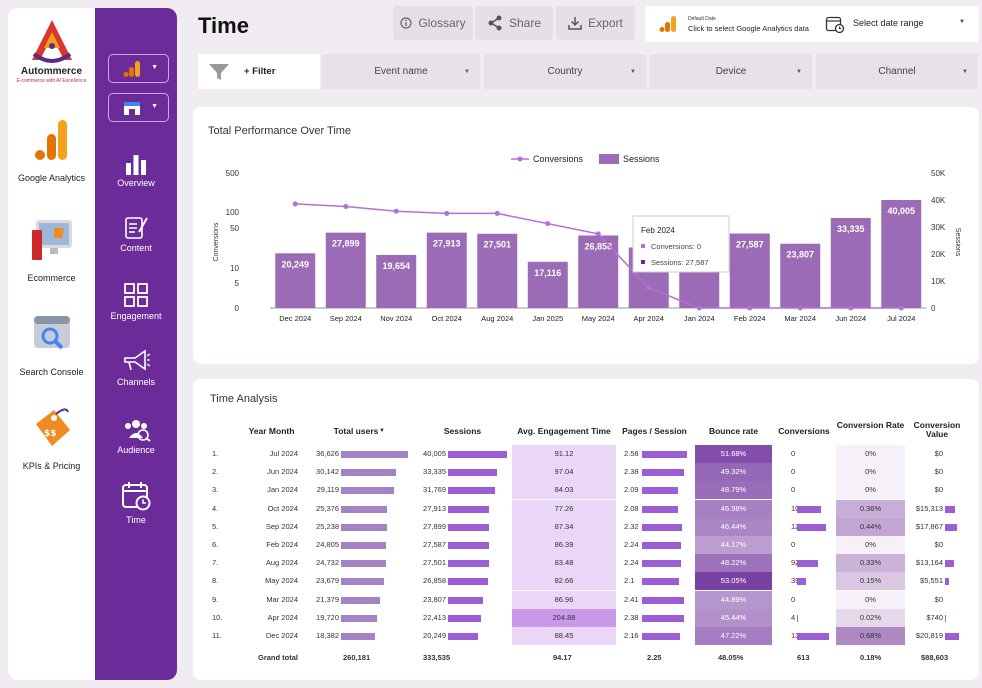  What do you see at coordinates (217, 635) in the screenshot?
I see `row-number: 11.` at bounding box center [217, 635].